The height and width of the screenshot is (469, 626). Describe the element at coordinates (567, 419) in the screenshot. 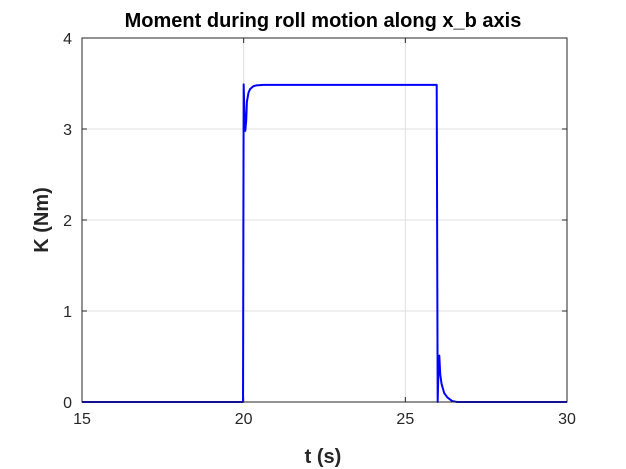

I see `x-tick-label: 30` at that location.